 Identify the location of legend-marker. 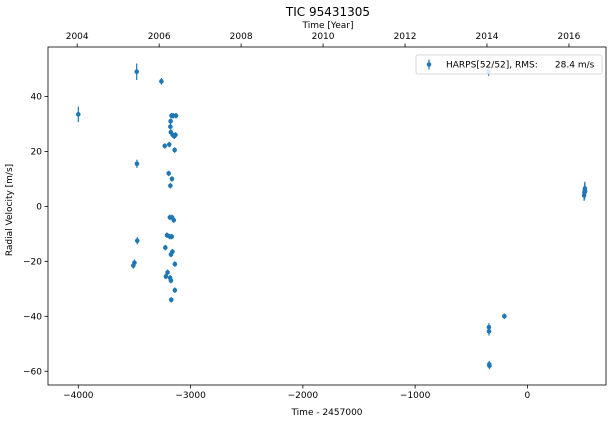
(429, 64).